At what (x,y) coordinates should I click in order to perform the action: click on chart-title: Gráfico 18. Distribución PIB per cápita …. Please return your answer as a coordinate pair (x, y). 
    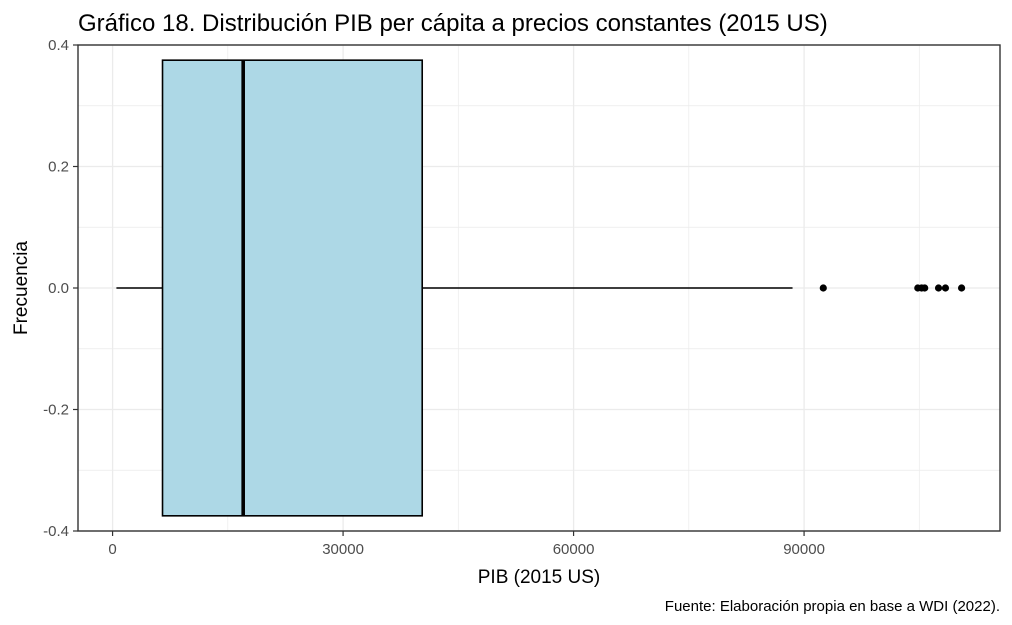
    Looking at the image, I should click on (453, 23).